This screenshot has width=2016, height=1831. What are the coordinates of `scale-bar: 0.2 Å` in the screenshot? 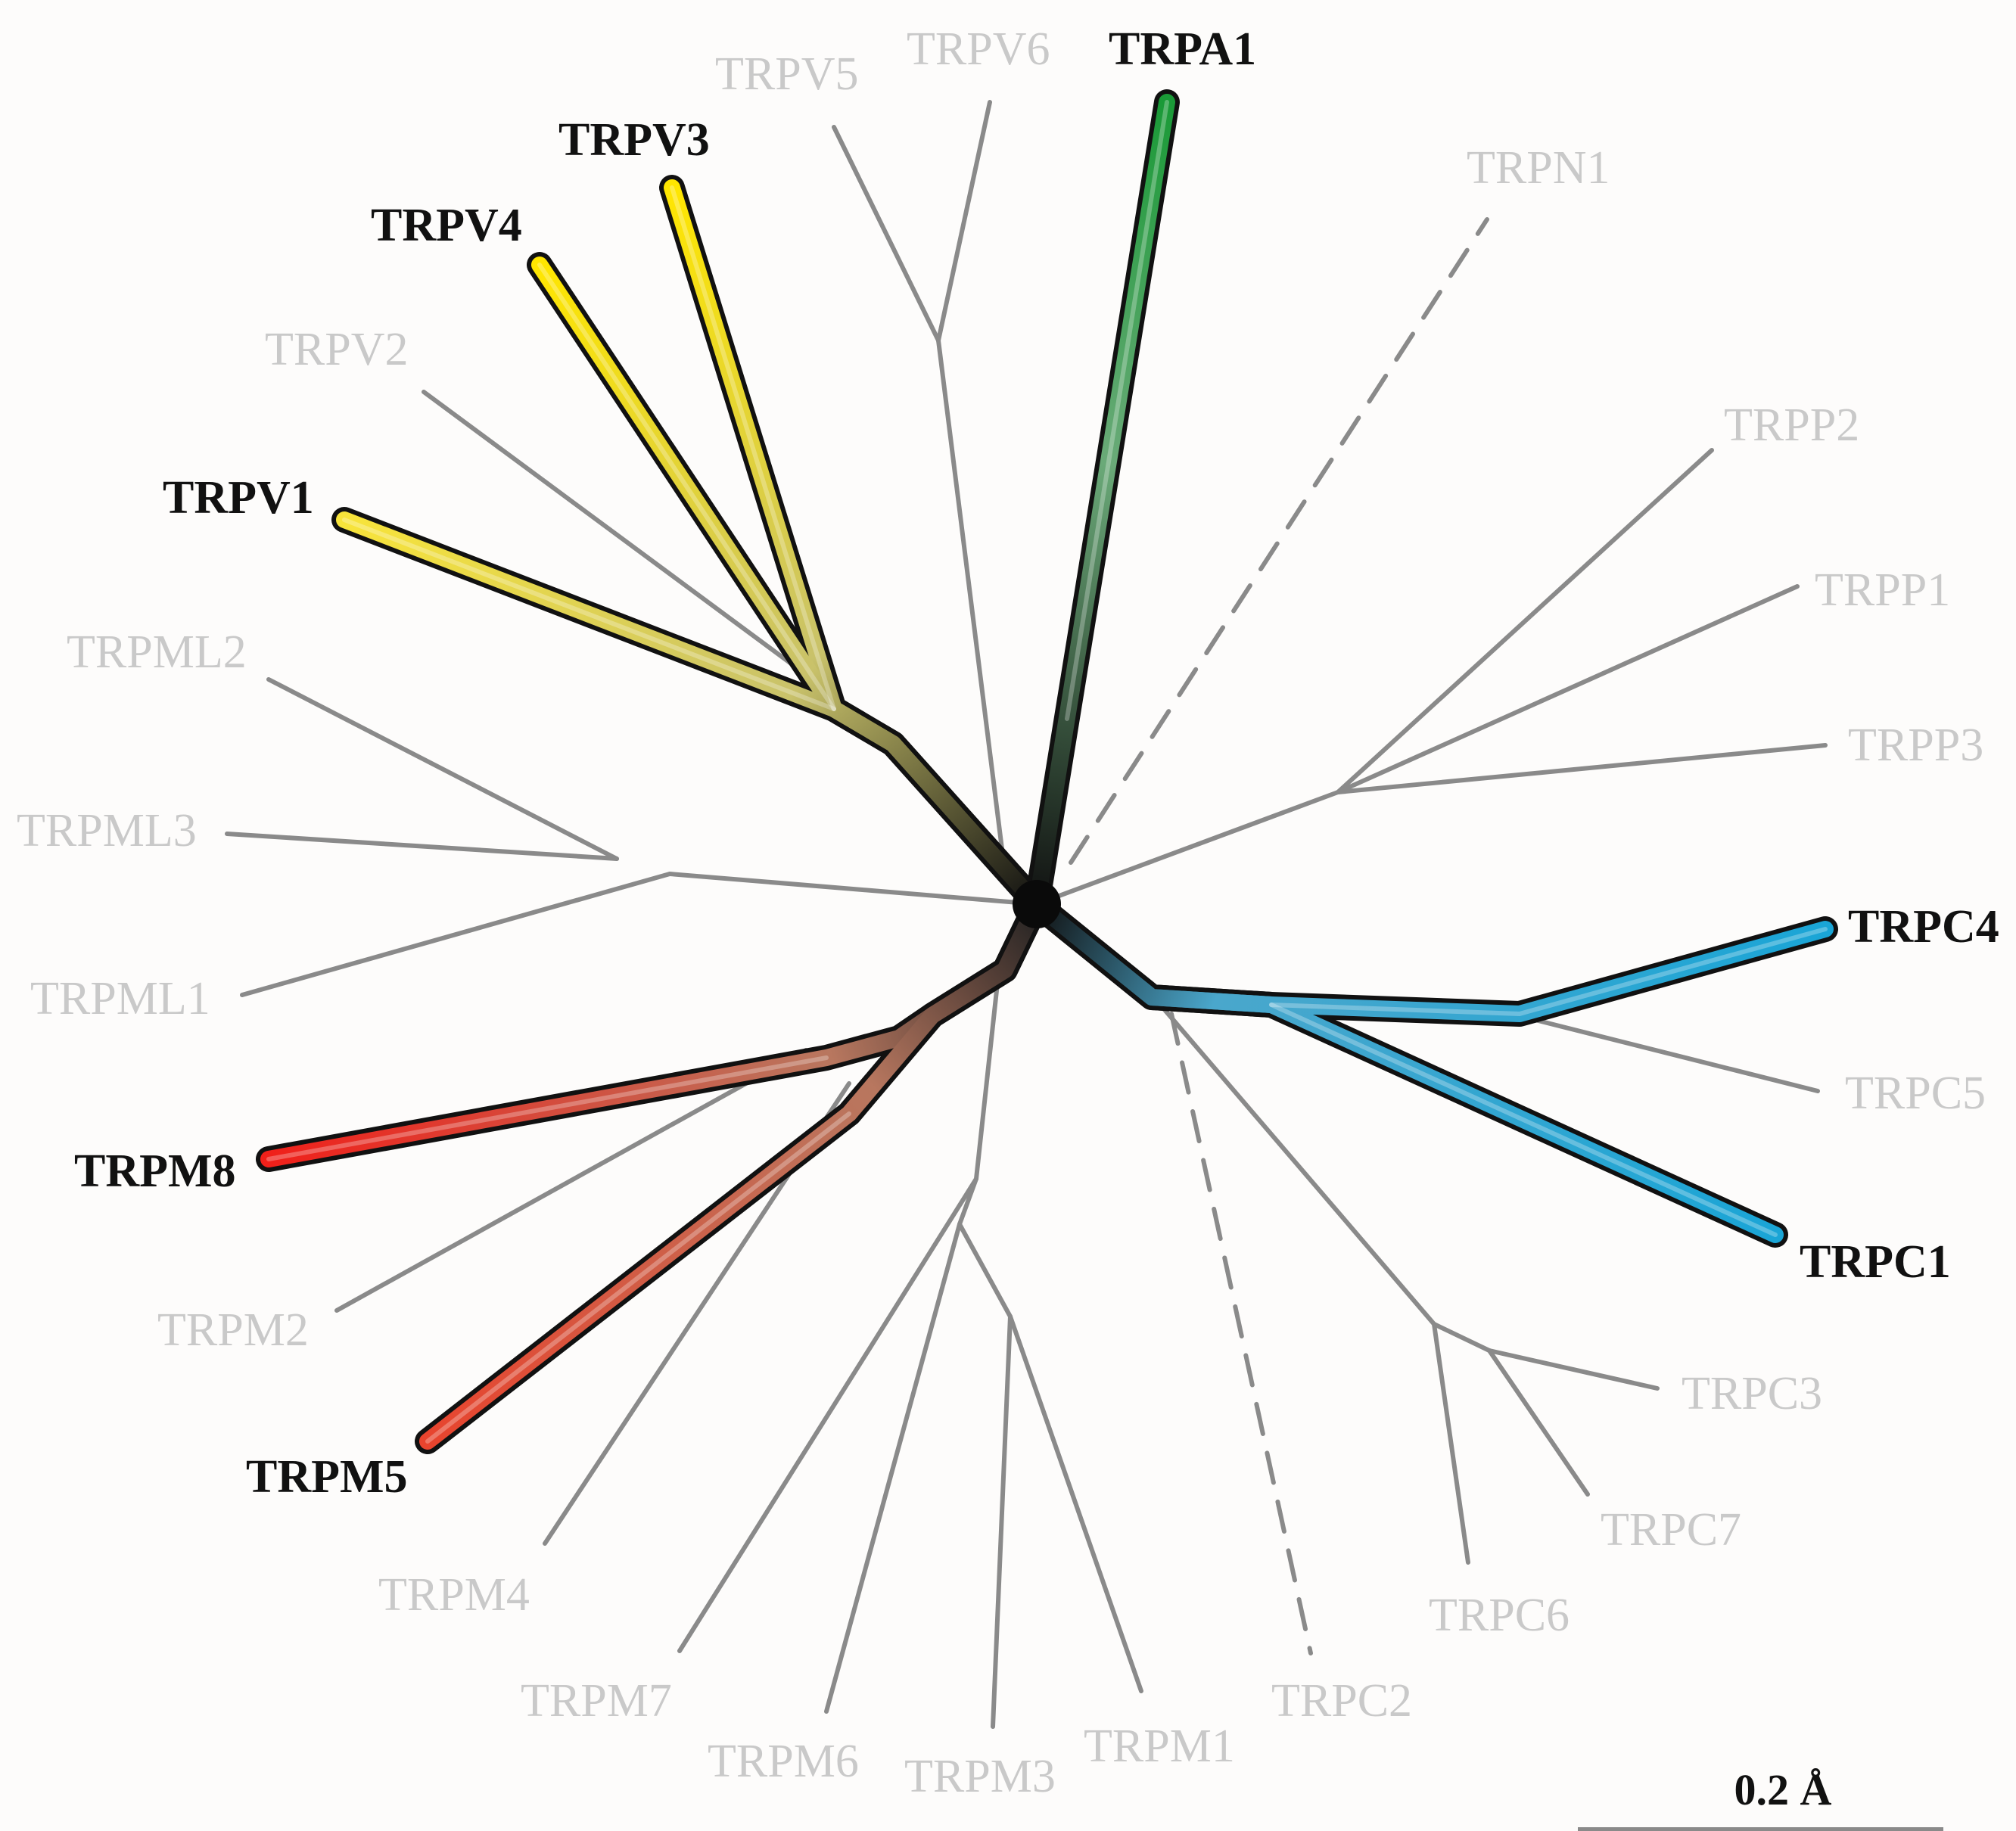 It's located at (1760, 1798).